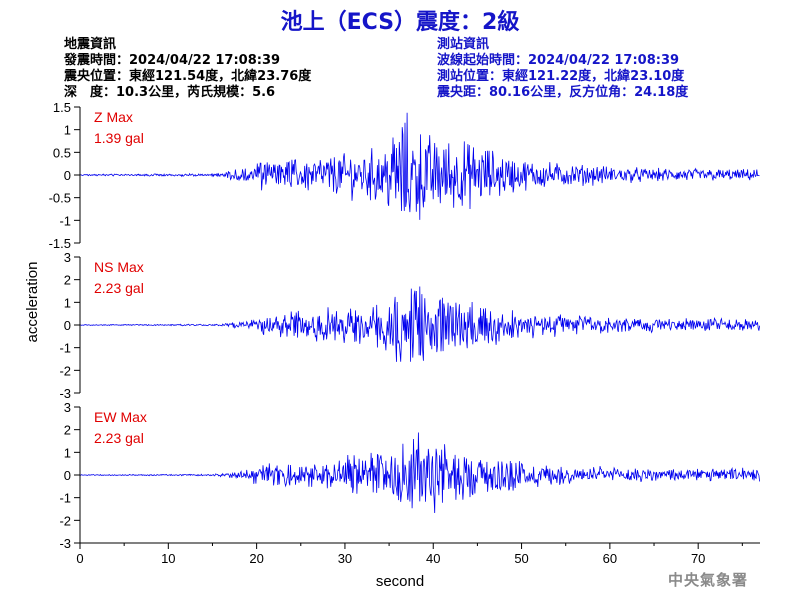 The width and height of the screenshot is (800, 600). What do you see at coordinates (60, 243) in the screenshot?
I see `y-tick-label: -1.5` at bounding box center [60, 243].